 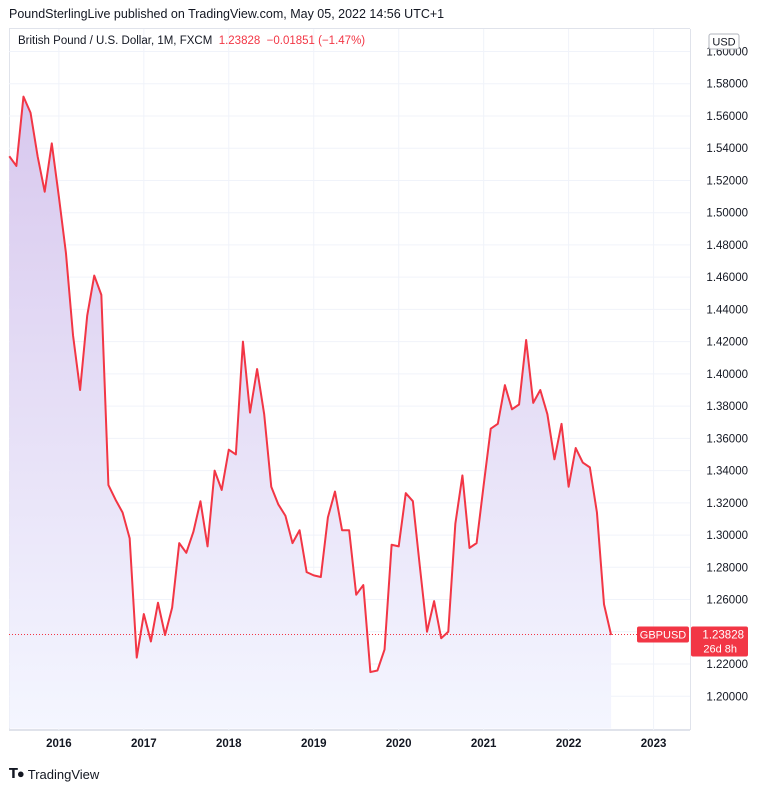 What do you see at coordinates (654, 744) in the screenshot?
I see `x-tick-label: 2023` at bounding box center [654, 744].